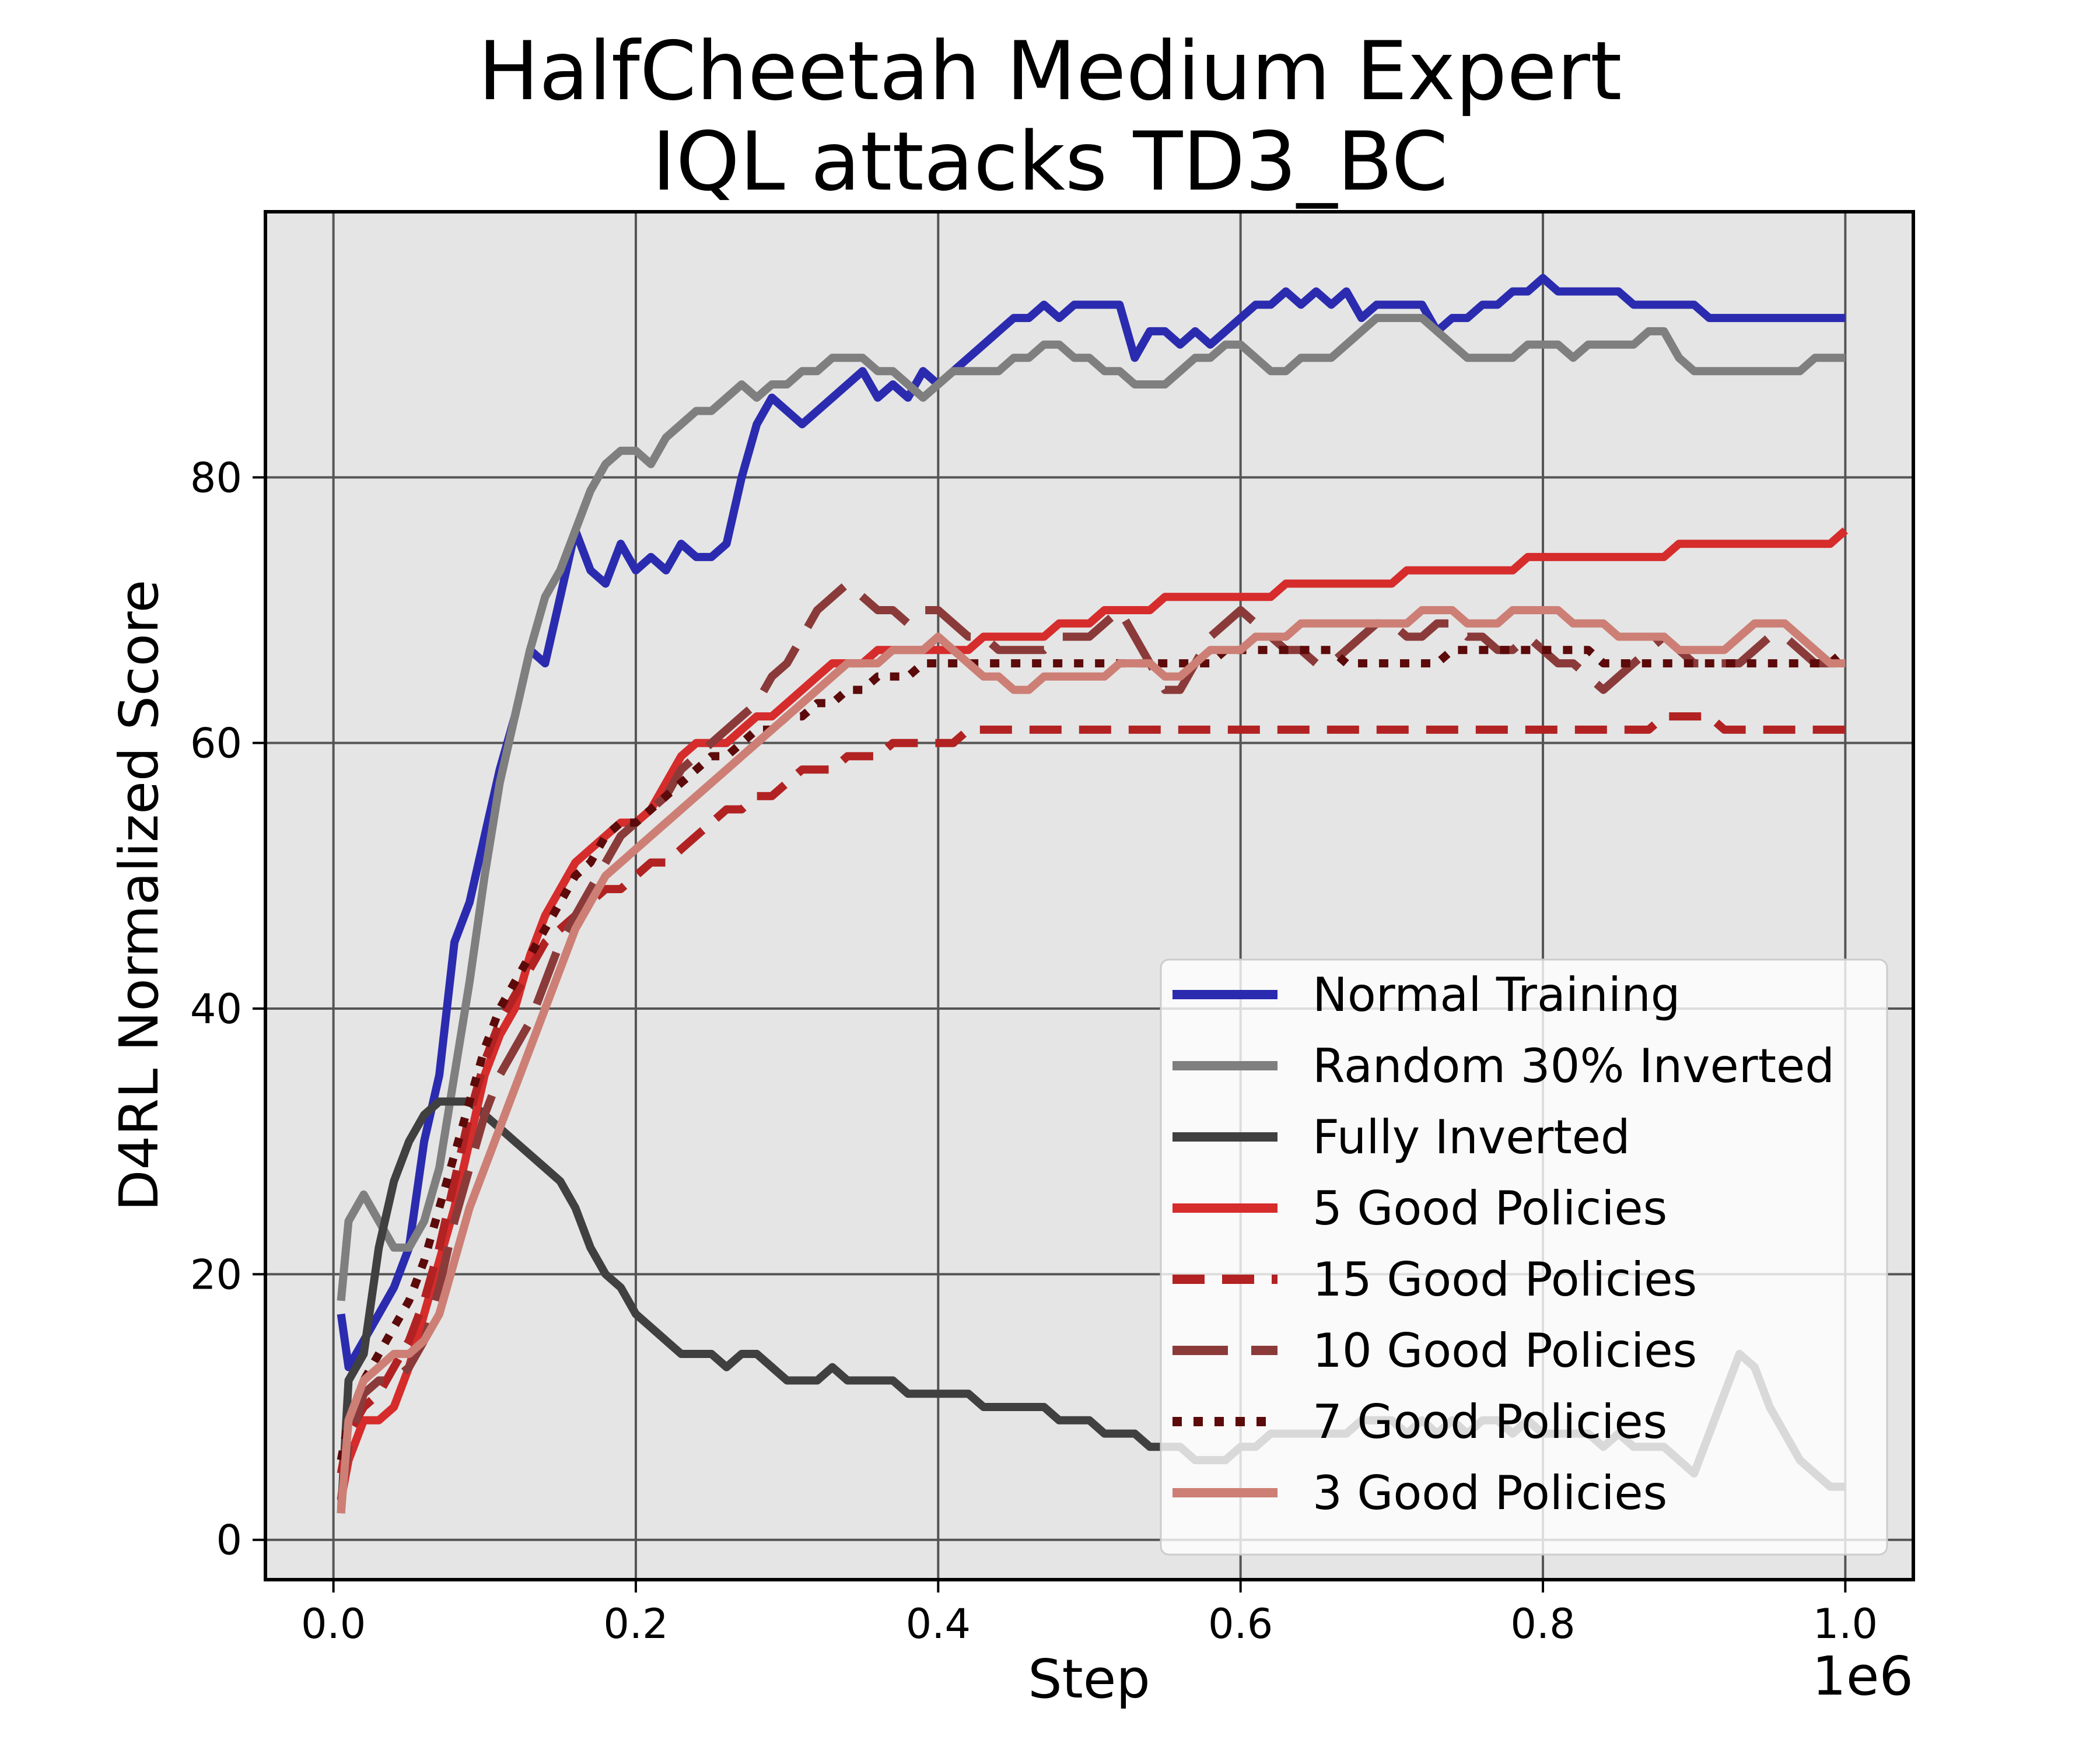  Describe the element at coordinates (1496, 995) in the screenshot. I see `legend-label-normal-training: Normal Training` at that location.